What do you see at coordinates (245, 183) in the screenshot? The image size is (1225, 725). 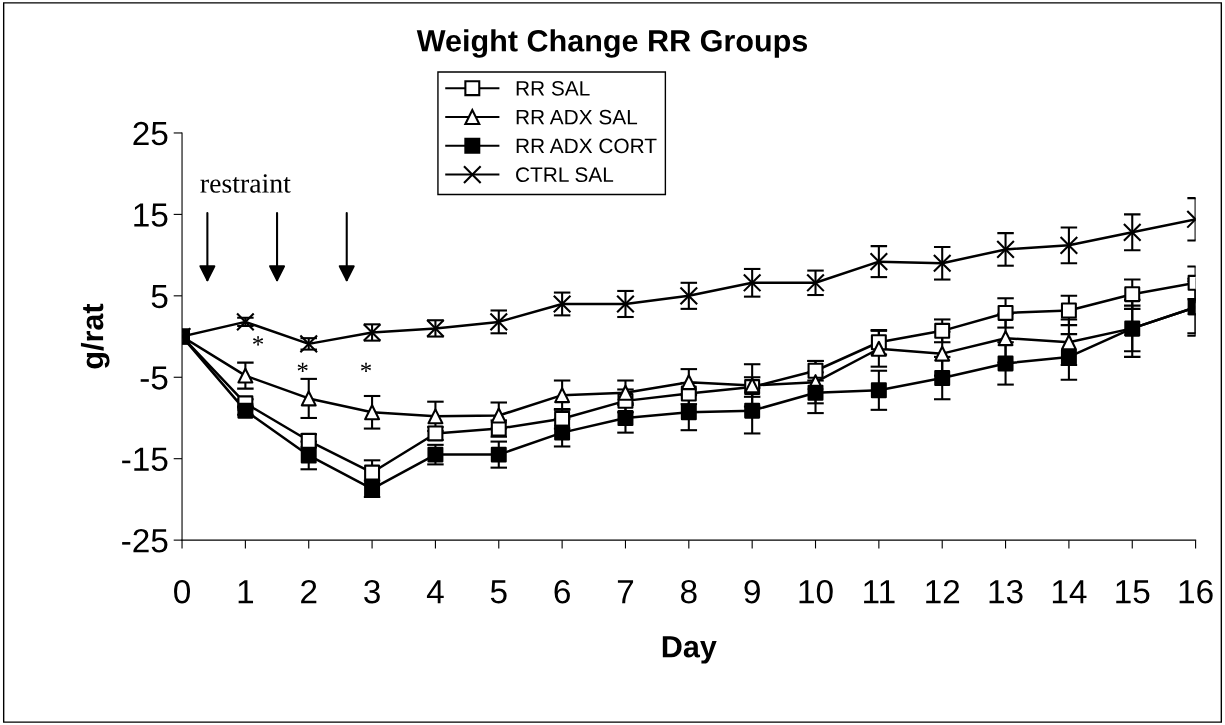 I see `annotation: restraint` at bounding box center [245, 183].